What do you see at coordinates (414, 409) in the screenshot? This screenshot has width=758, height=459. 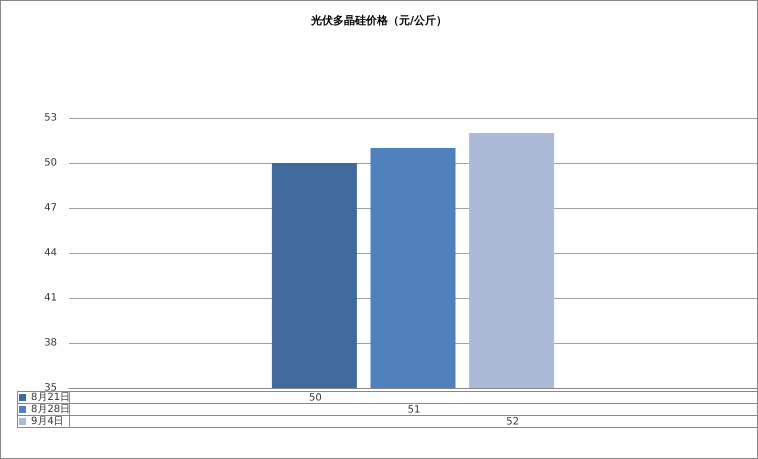 I see `data-label: 51` at bounding box center [414, 409].